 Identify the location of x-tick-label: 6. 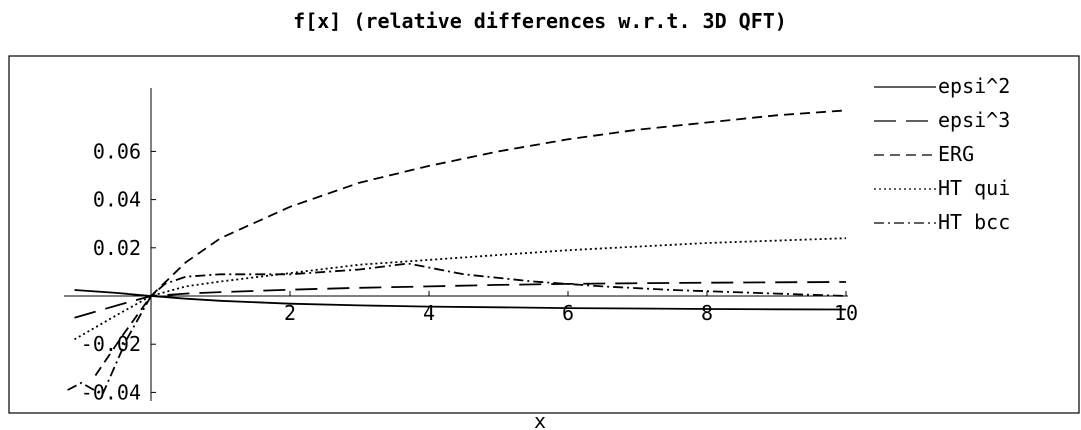
(568, 313).